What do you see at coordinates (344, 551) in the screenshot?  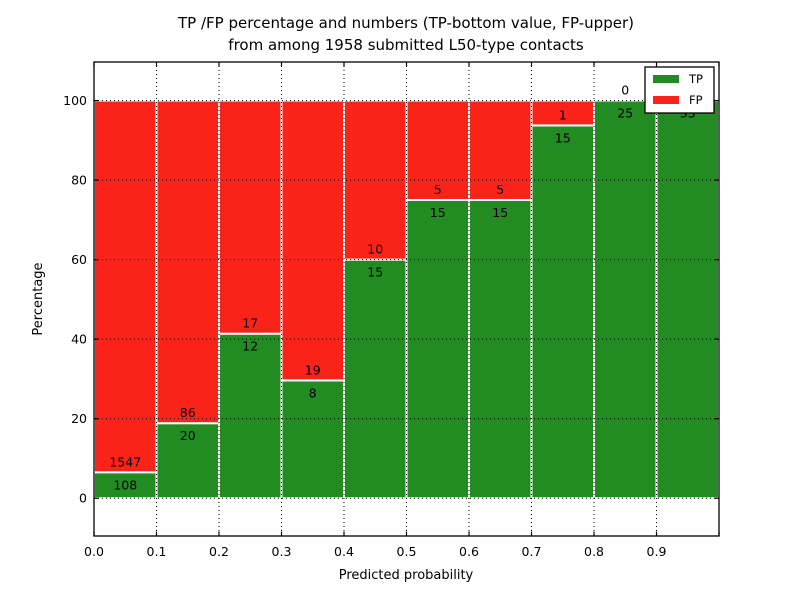 I see `x-tick-label: 0.4` at bounding box center [344, 551].